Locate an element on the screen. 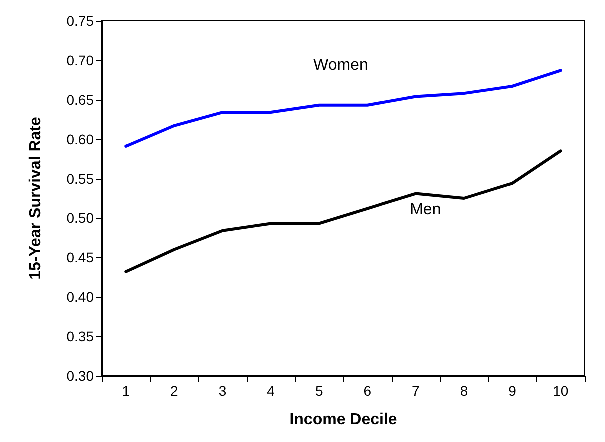  series-label: Men is located at coordinates (426, 209).